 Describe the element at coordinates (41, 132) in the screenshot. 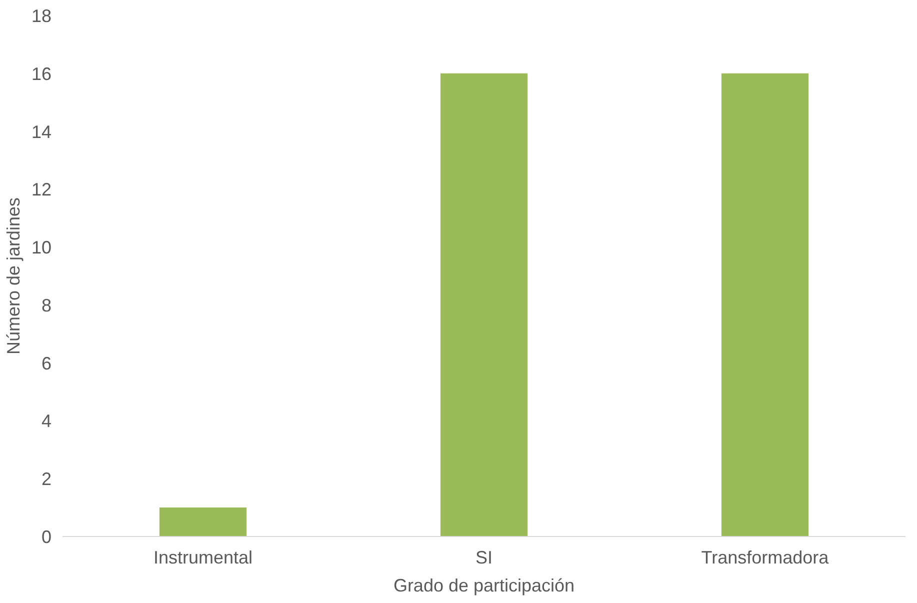

I see `y-tick-label: 14` at that location.